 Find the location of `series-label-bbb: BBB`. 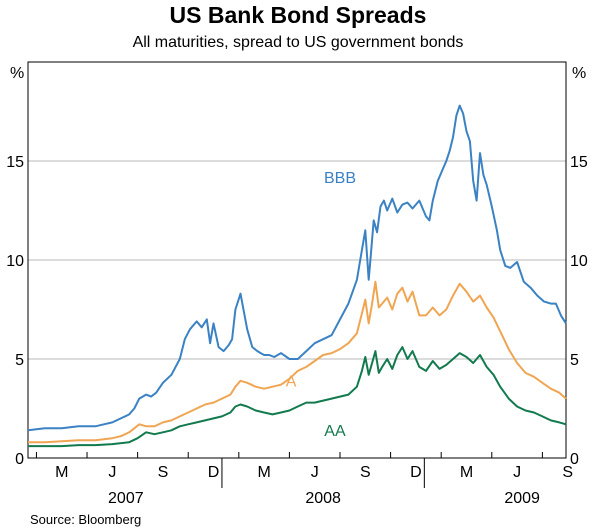

series-label-bbb: BBB is located at coordinates (340, 178).